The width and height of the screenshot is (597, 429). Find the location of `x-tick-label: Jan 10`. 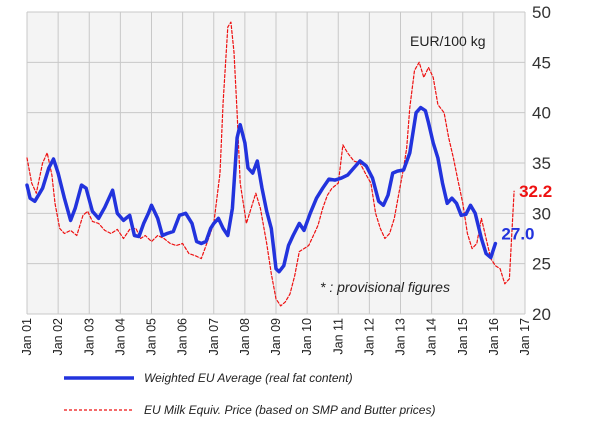

x-tick-label: Jan 10 is located at coordinates (307, 337).